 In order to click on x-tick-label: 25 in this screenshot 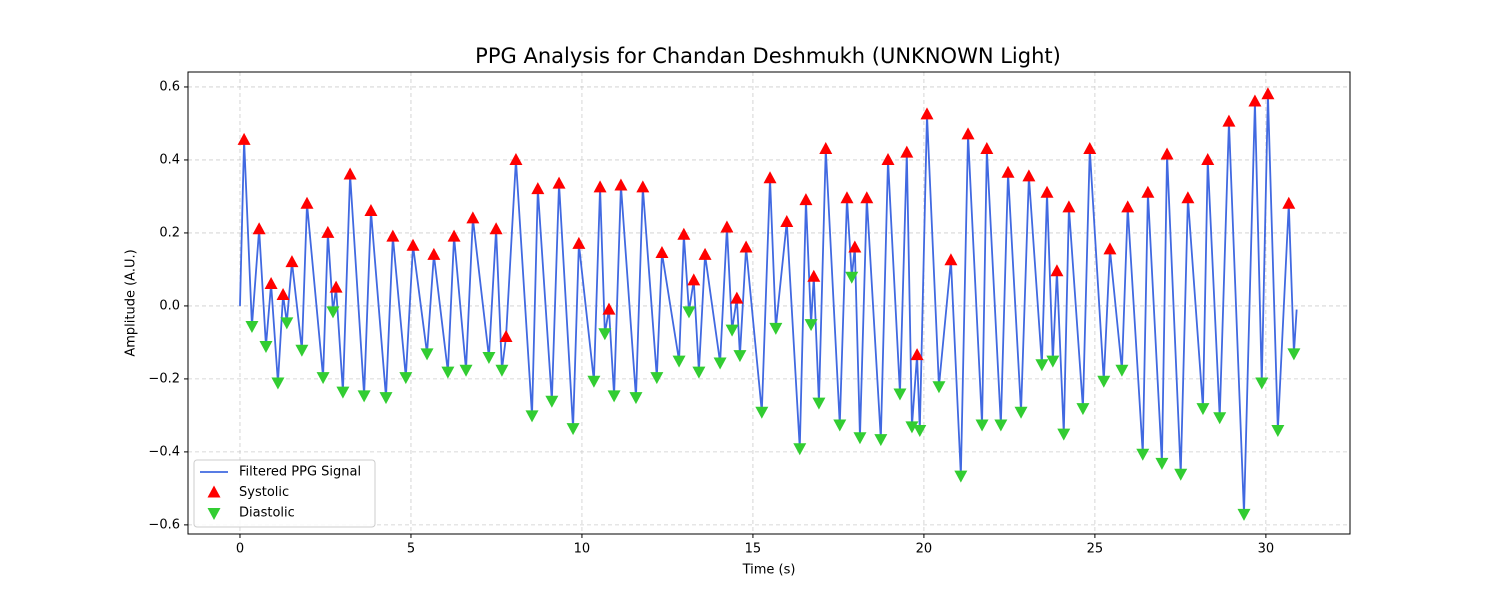, I will do `click(1095, 549)`.